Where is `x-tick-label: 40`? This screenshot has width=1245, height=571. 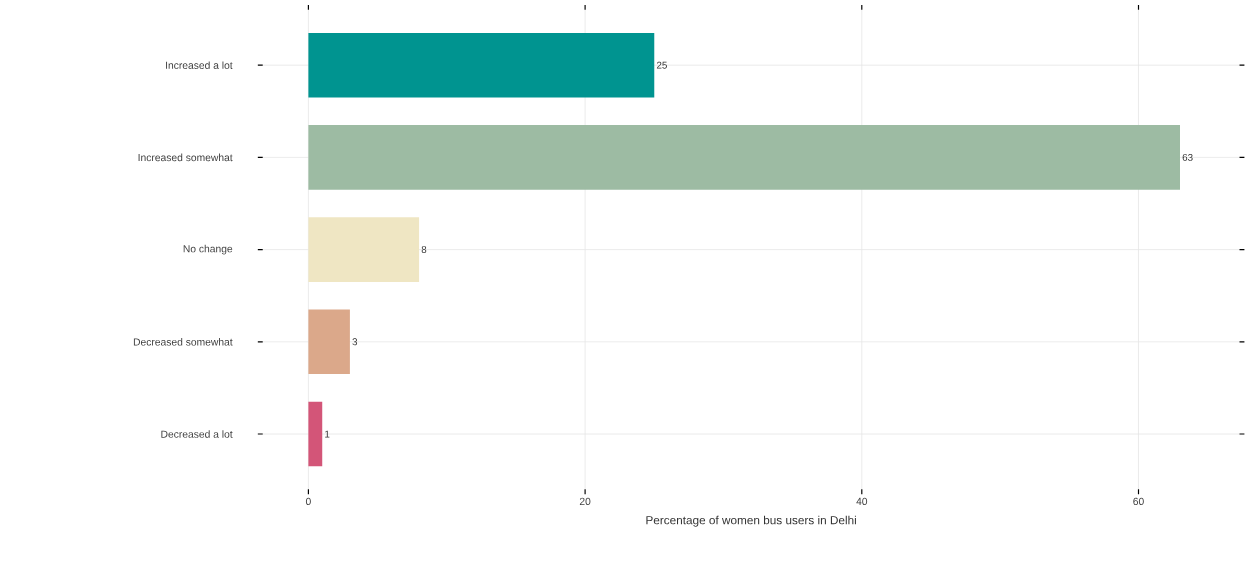
x-tick-label: 40 is located at coordinates (862, 501).